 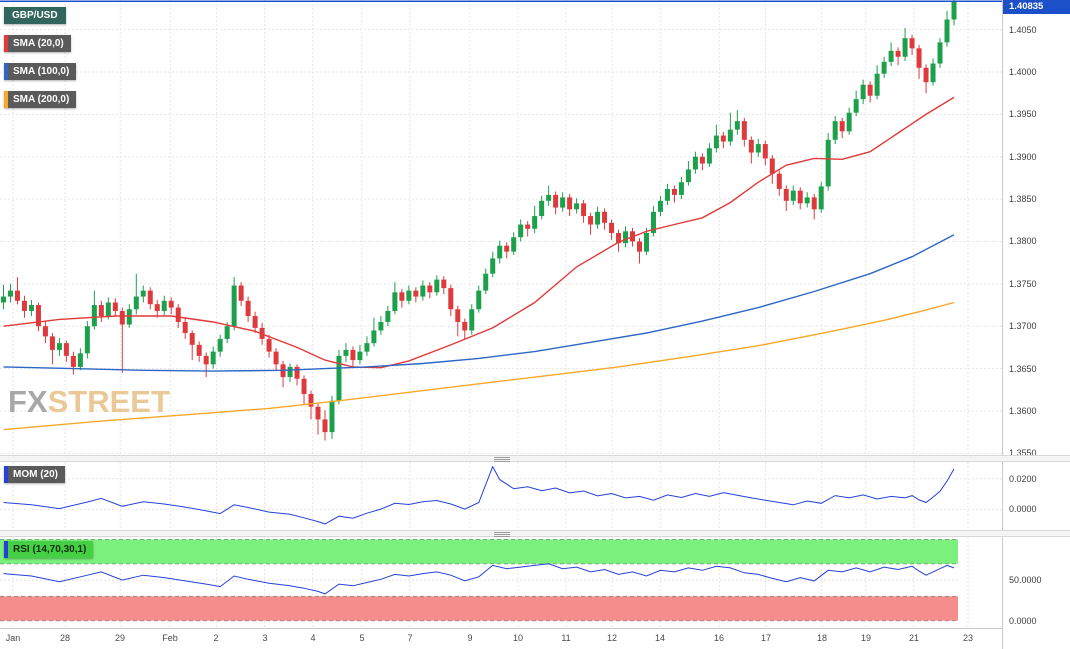 I want to click on rsi-bands, so click(x=479, y=580).